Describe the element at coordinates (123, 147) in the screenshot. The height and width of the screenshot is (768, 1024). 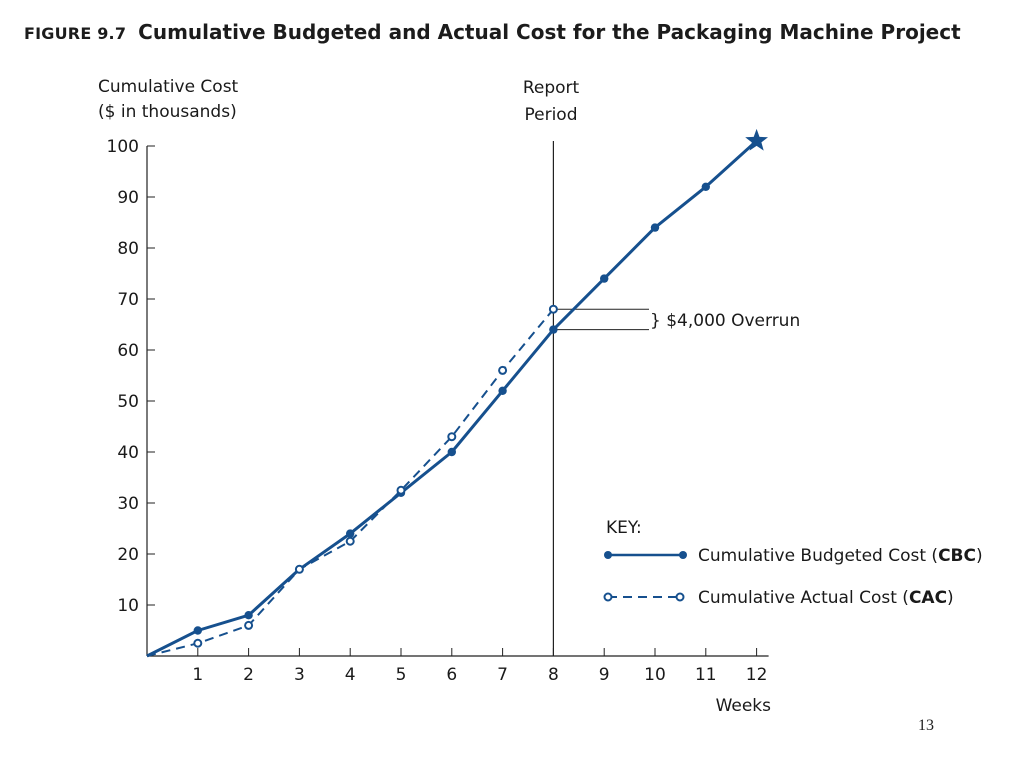
I see `y-tick-label-100: 100` at that location.